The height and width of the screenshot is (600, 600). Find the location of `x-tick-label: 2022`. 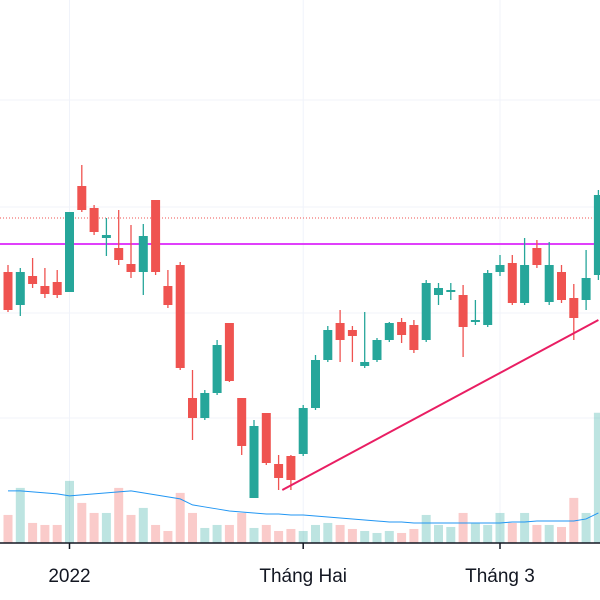

x-tick-label: 2022 is located at coordinates (69, 576).